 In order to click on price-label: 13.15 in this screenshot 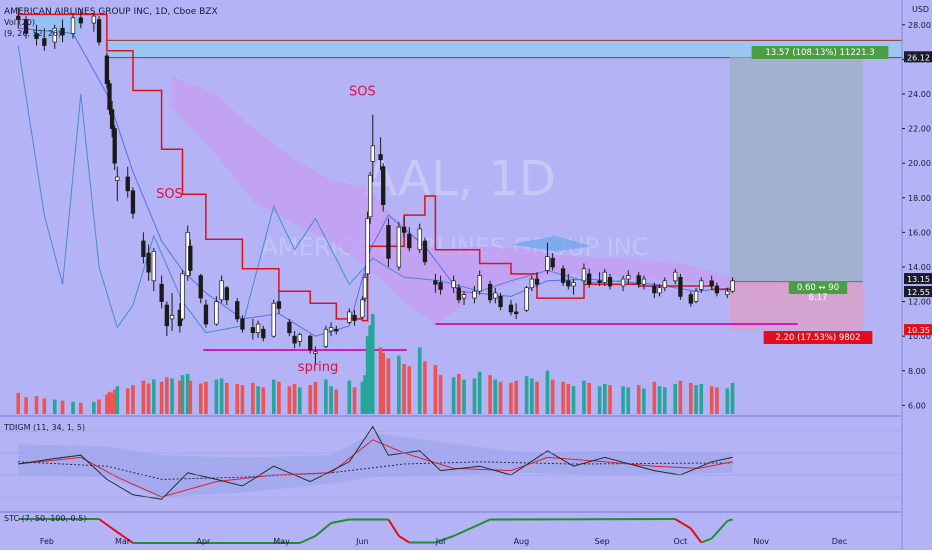, I will do `click(918, 279)`.